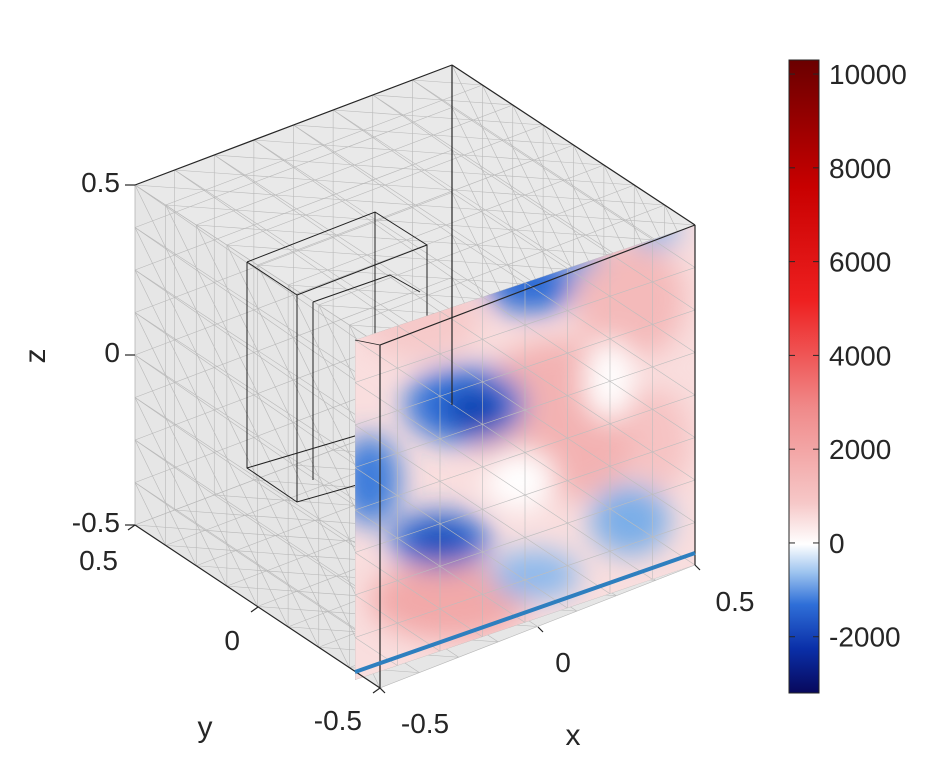 This screenshot has height=781, width=938. I want to click on y-tick-label: -0.5, so click(338, 720).